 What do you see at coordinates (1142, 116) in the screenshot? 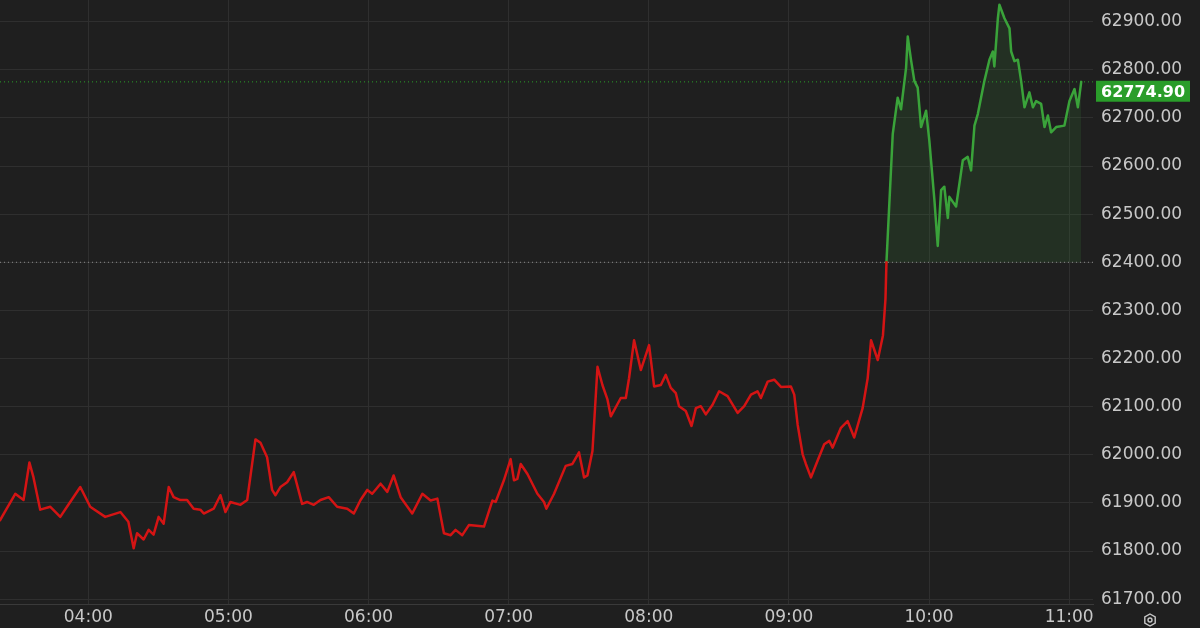
I see `y-tick-label: 62700.00` at bounding box center [1142, 116].